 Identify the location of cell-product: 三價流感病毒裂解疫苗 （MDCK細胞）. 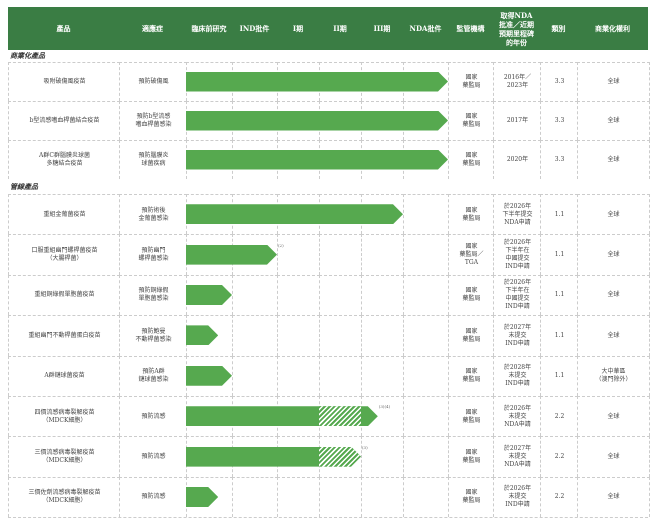
(64, 456).